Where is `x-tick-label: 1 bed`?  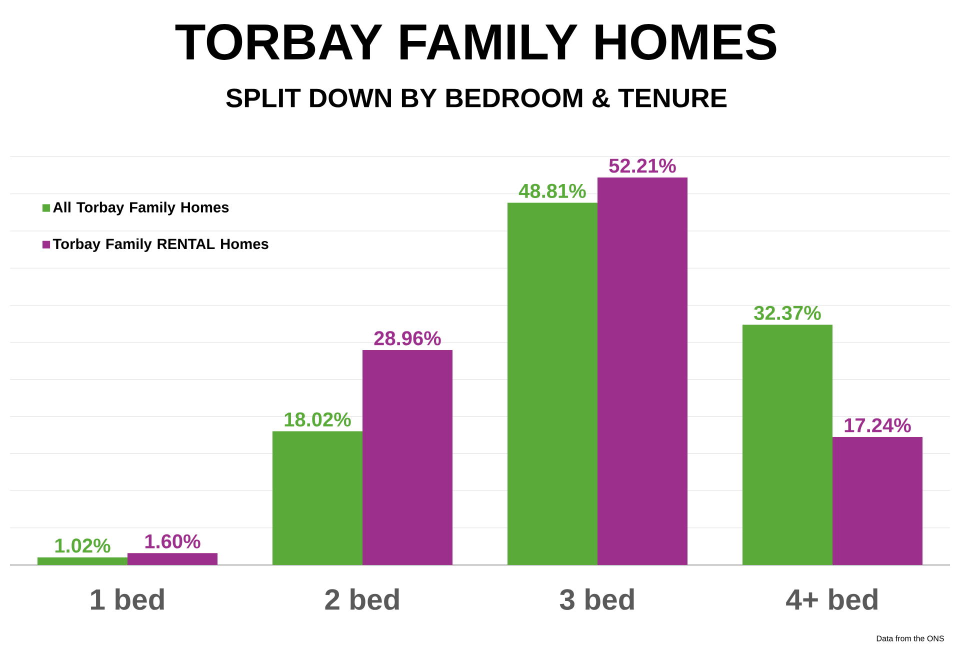 x-tick-label: 1 bed is located at coordinates (127, 599).